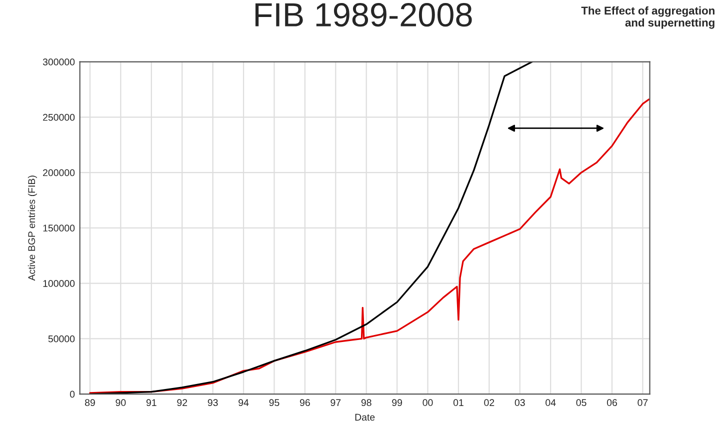  I want to click on x-axis-title: Date, so click(365, 417).